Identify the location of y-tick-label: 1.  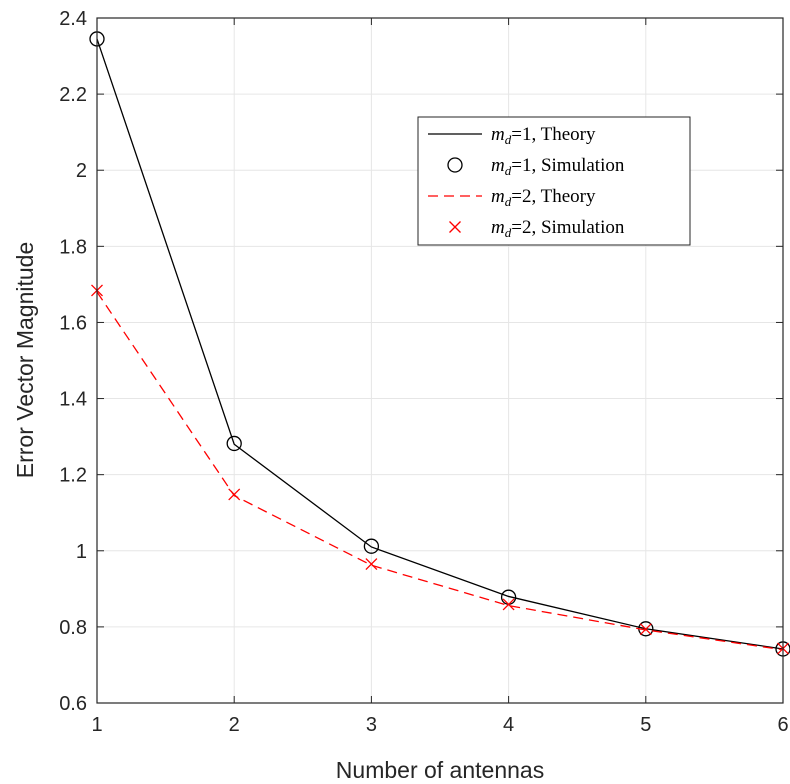
(81, 552).